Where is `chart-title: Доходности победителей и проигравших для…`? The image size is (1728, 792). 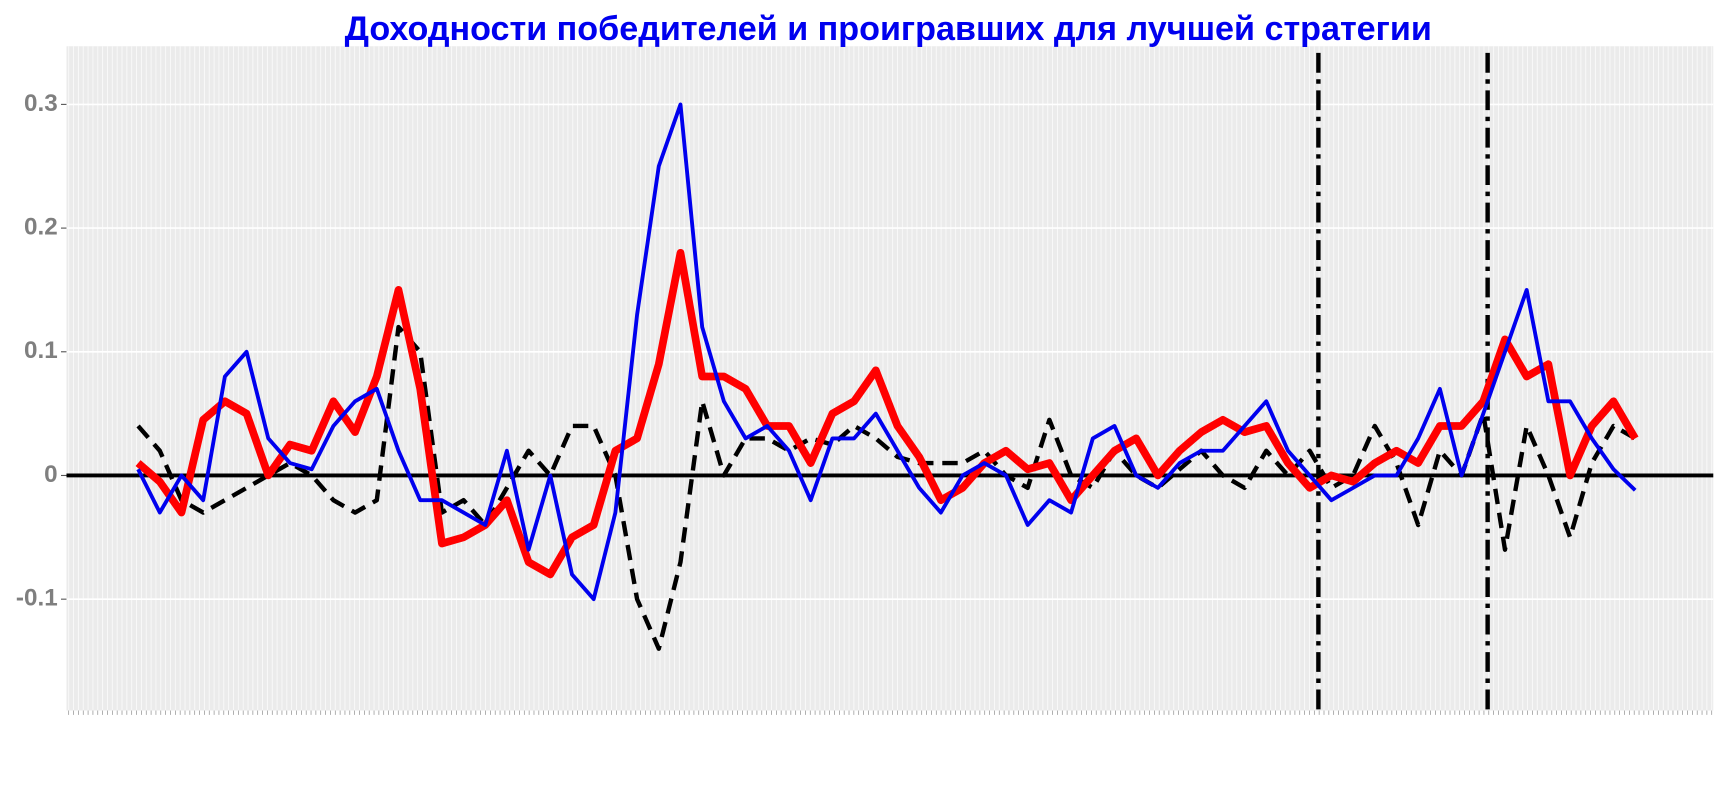 chart-title: Доходности победителей и проигравших для… is located at coordinates (888, 29).